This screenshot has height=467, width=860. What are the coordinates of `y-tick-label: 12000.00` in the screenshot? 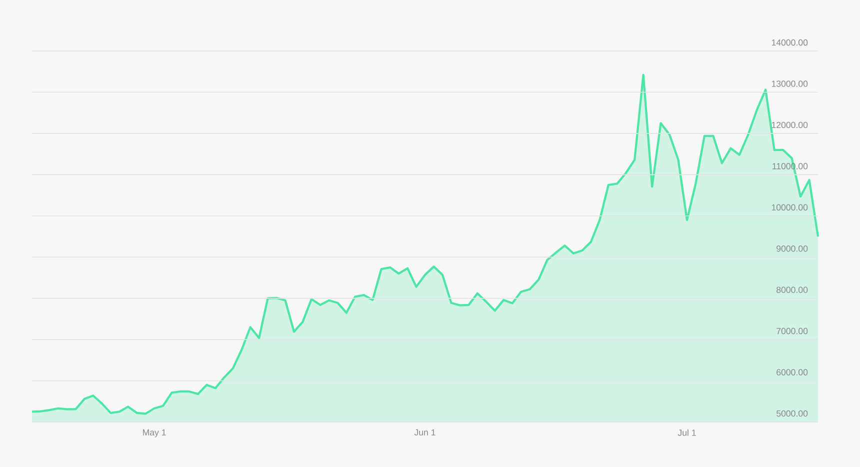 It's located at (790, 125).